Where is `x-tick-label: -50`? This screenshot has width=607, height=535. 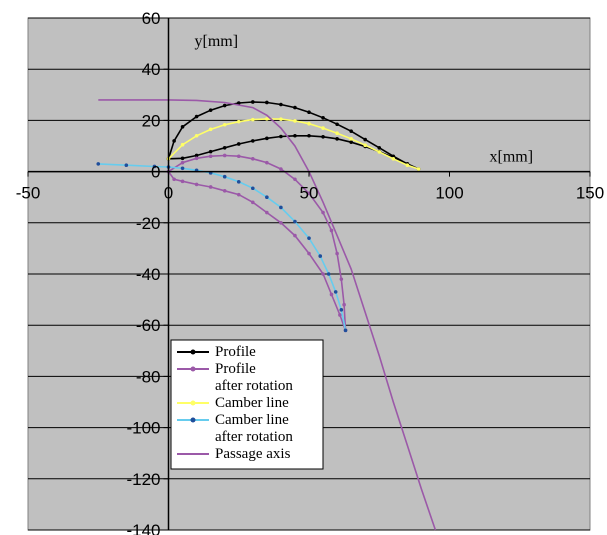
x-tick-label: -50 is located at coordinates (28, 193).